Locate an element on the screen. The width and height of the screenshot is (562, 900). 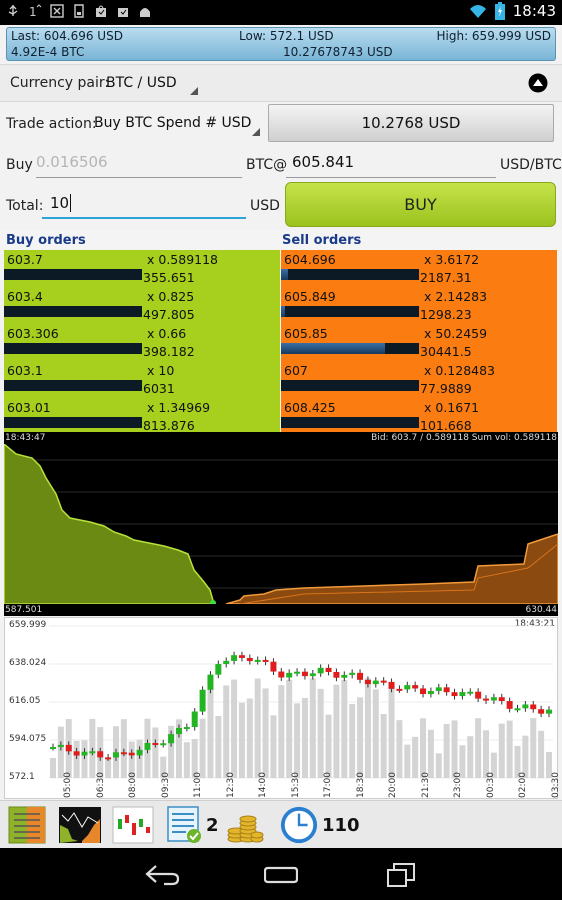
collapse-up-icon is located at coordinates (538, 83).